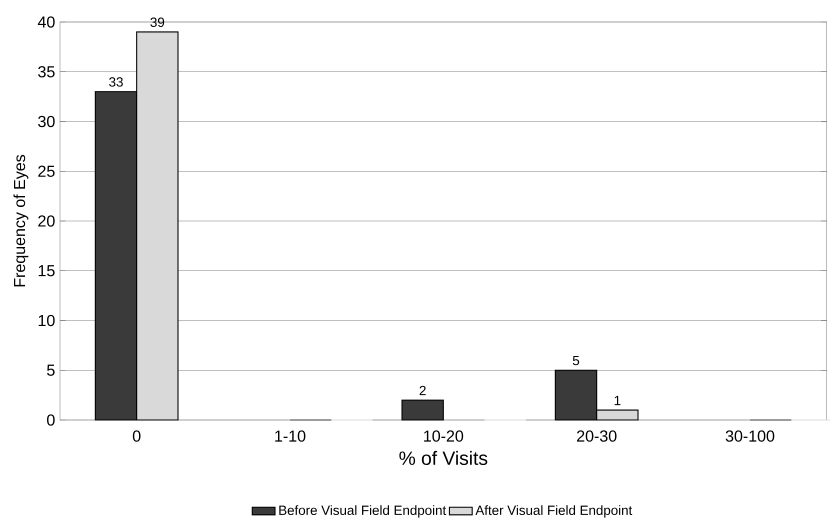 The width and height of the screenshot is (830, 525). I want to click on y-tick-label: 5, so click(51, 370).